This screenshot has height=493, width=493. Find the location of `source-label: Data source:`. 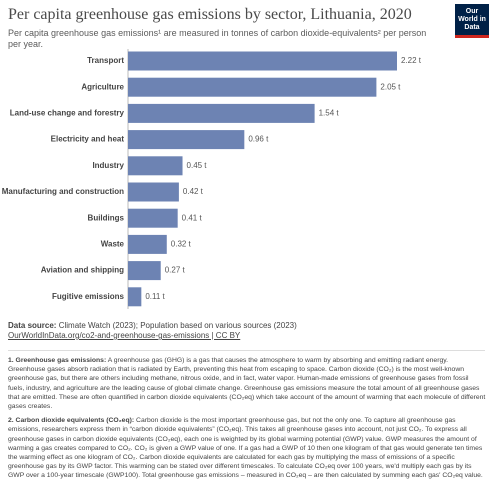

source-label: Data source: is located at coordinates (32, 325).